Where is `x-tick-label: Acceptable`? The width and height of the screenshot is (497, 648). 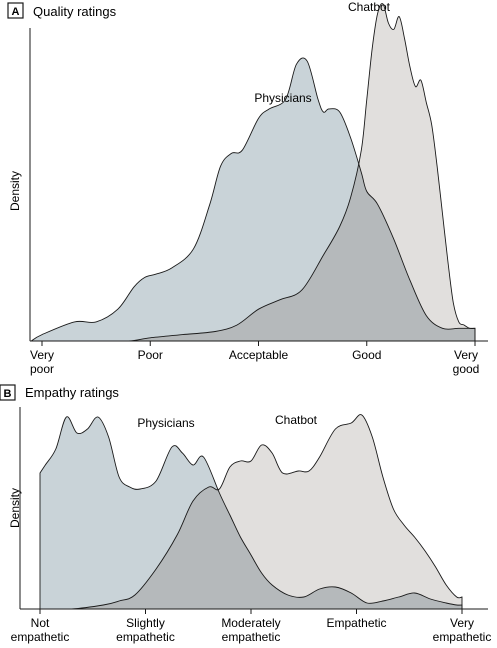 x-tick-label: Acceptable is located at coordinates (259, 355).